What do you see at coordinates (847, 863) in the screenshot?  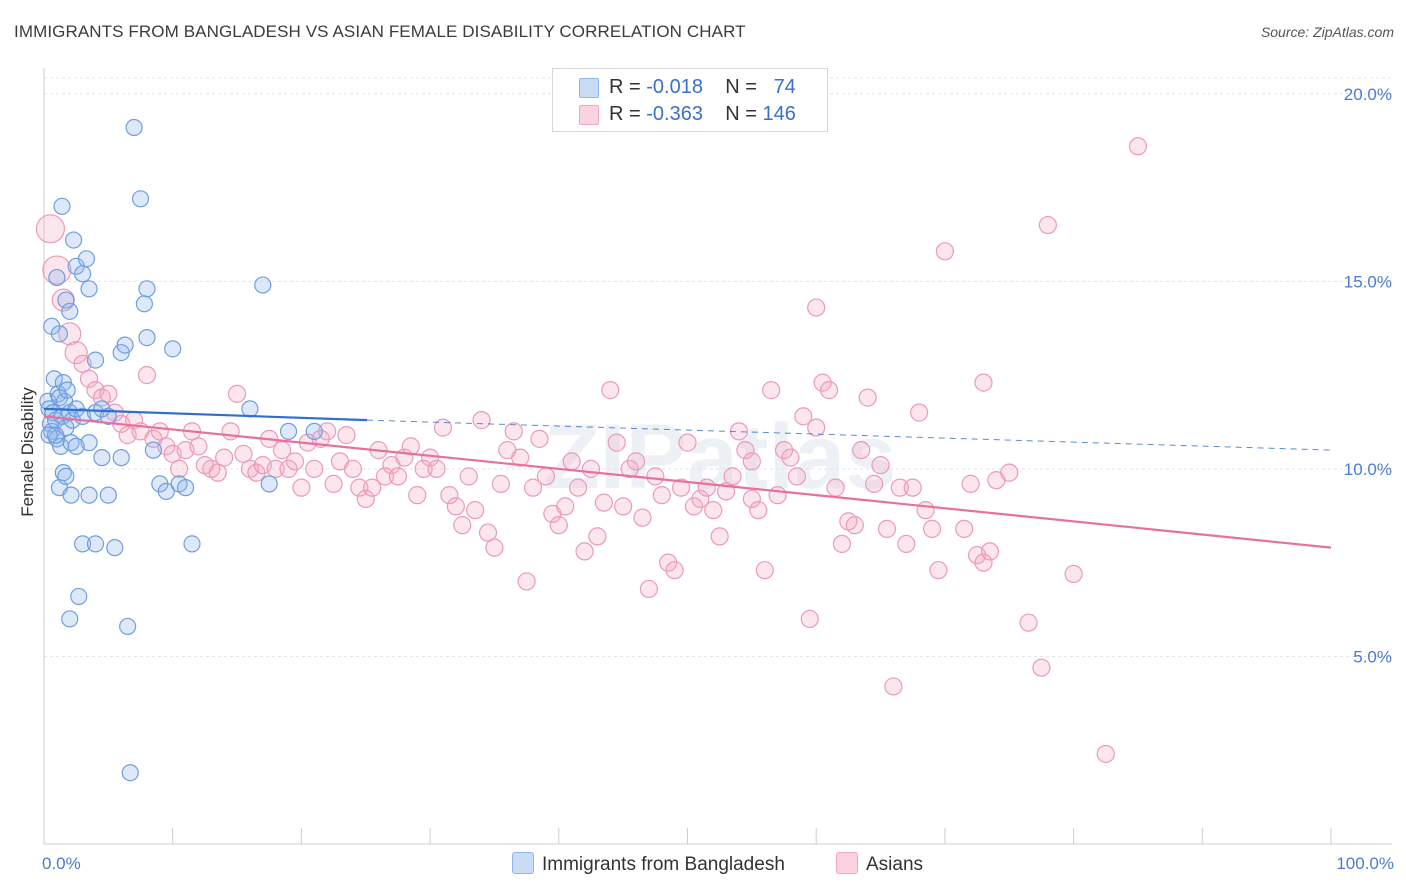 I see `bottom-legend-swatch-asians` at bounding box center [847, 863].